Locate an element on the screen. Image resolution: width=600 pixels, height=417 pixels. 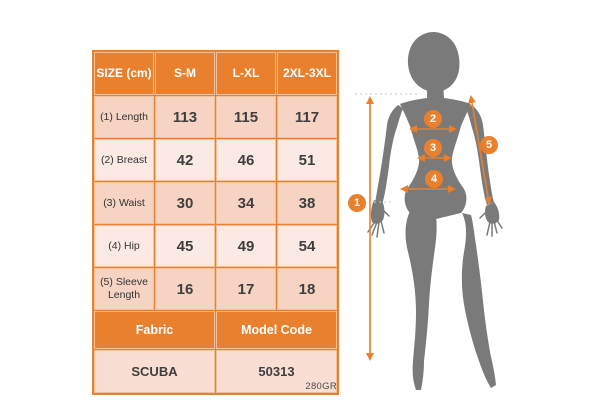
fabric-value: SCUBA is located at coordinates (154, 371).